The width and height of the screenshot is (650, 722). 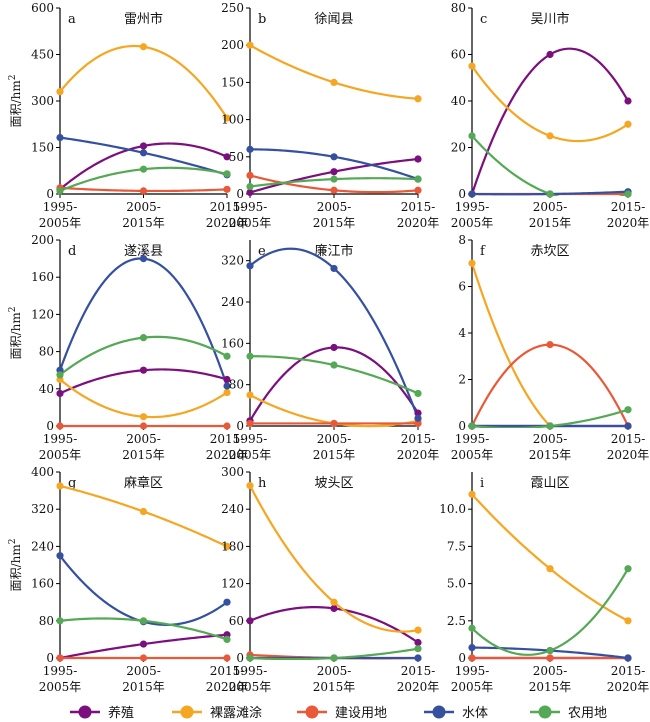 What do you see at coordinates (42, 148) in the screenshot?
I see `y-tick-label: 150` at bounding box center [42, 148].